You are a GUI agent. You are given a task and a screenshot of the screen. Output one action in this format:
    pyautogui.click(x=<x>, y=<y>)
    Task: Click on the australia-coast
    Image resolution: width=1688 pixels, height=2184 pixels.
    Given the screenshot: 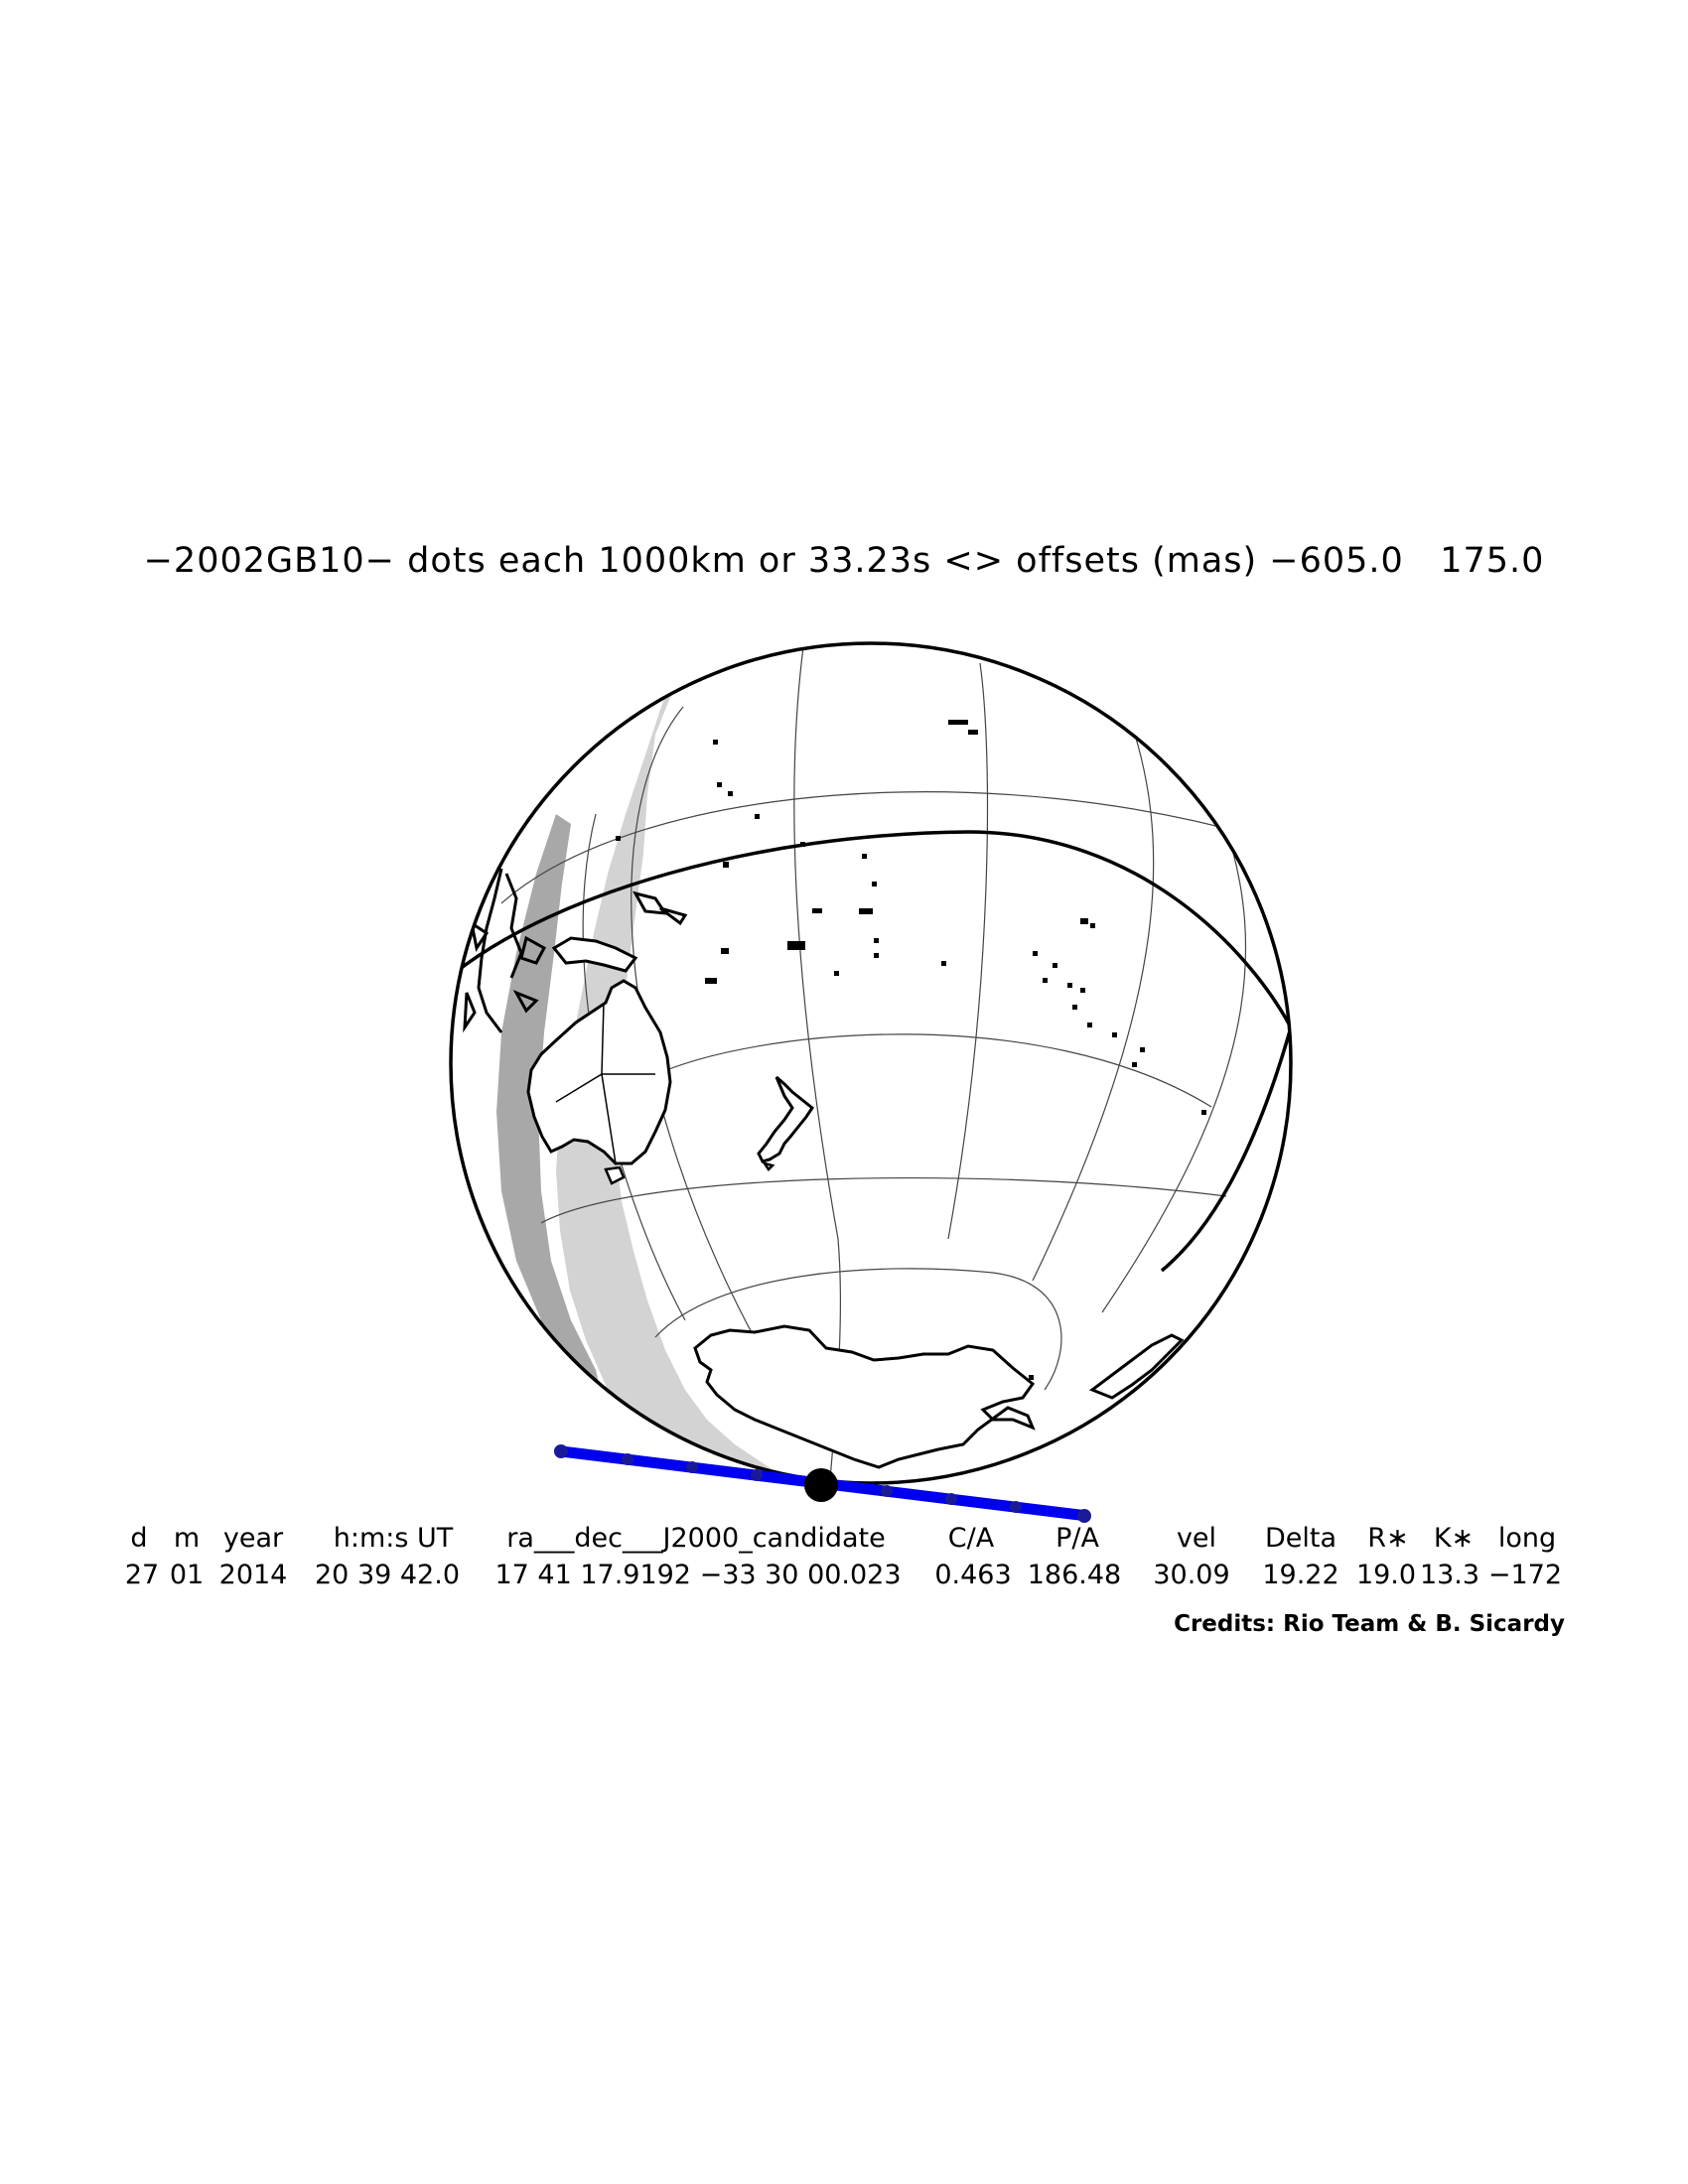 What is the action you would take?
    pyautogui.click(x=599, y=1072)
    